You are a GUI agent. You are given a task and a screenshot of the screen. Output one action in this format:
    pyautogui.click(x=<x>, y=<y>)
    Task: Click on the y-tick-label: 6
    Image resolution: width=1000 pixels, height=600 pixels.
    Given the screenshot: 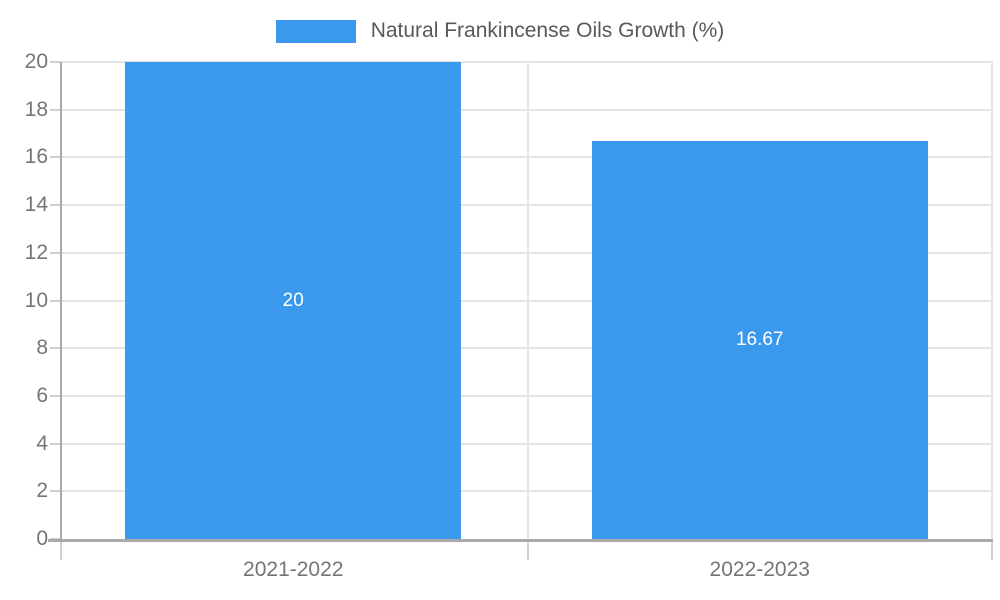 What is the action you would take?
    pyautogui.click(x=42, y=395)
    